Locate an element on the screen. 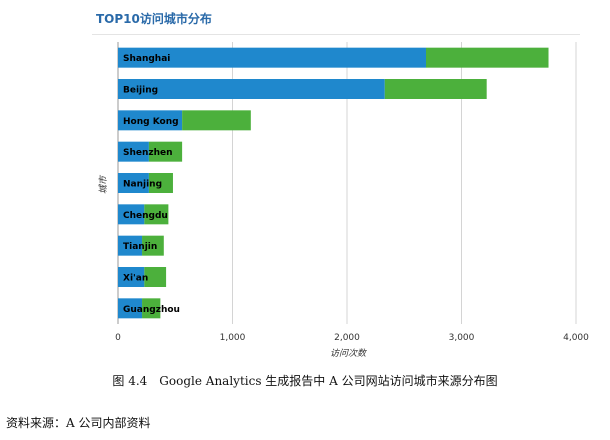 The width and height of the screenshot is (610, 440). category-label: Shanghai is located at coordinates (146, 59).